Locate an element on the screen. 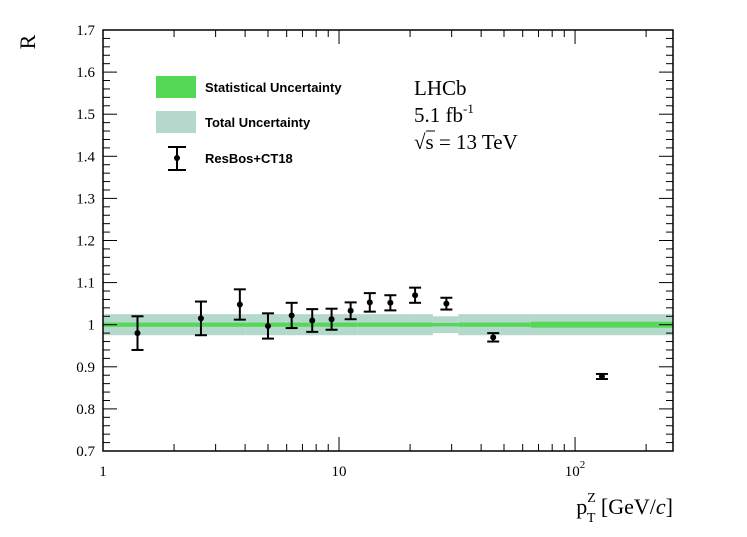  y-tick-label: 1 is located at coordinates (92, 326).